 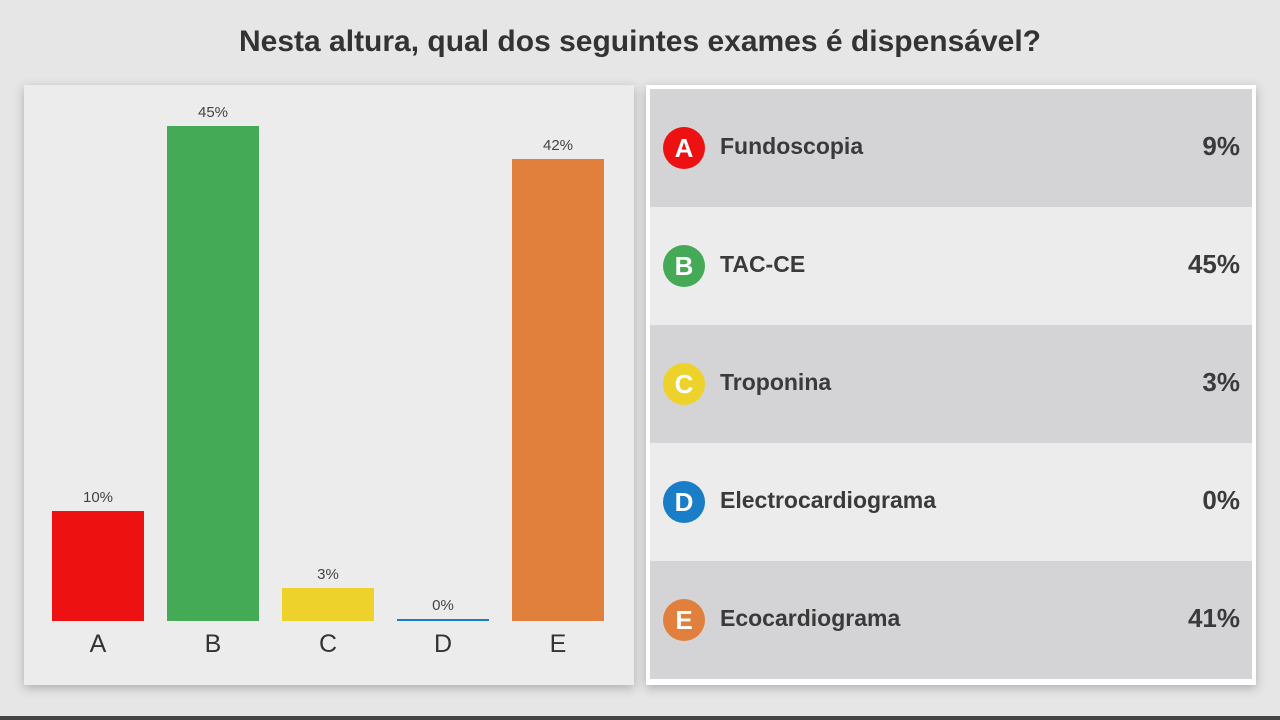 I want to click on category-label: E, so click(x=558, y=644).